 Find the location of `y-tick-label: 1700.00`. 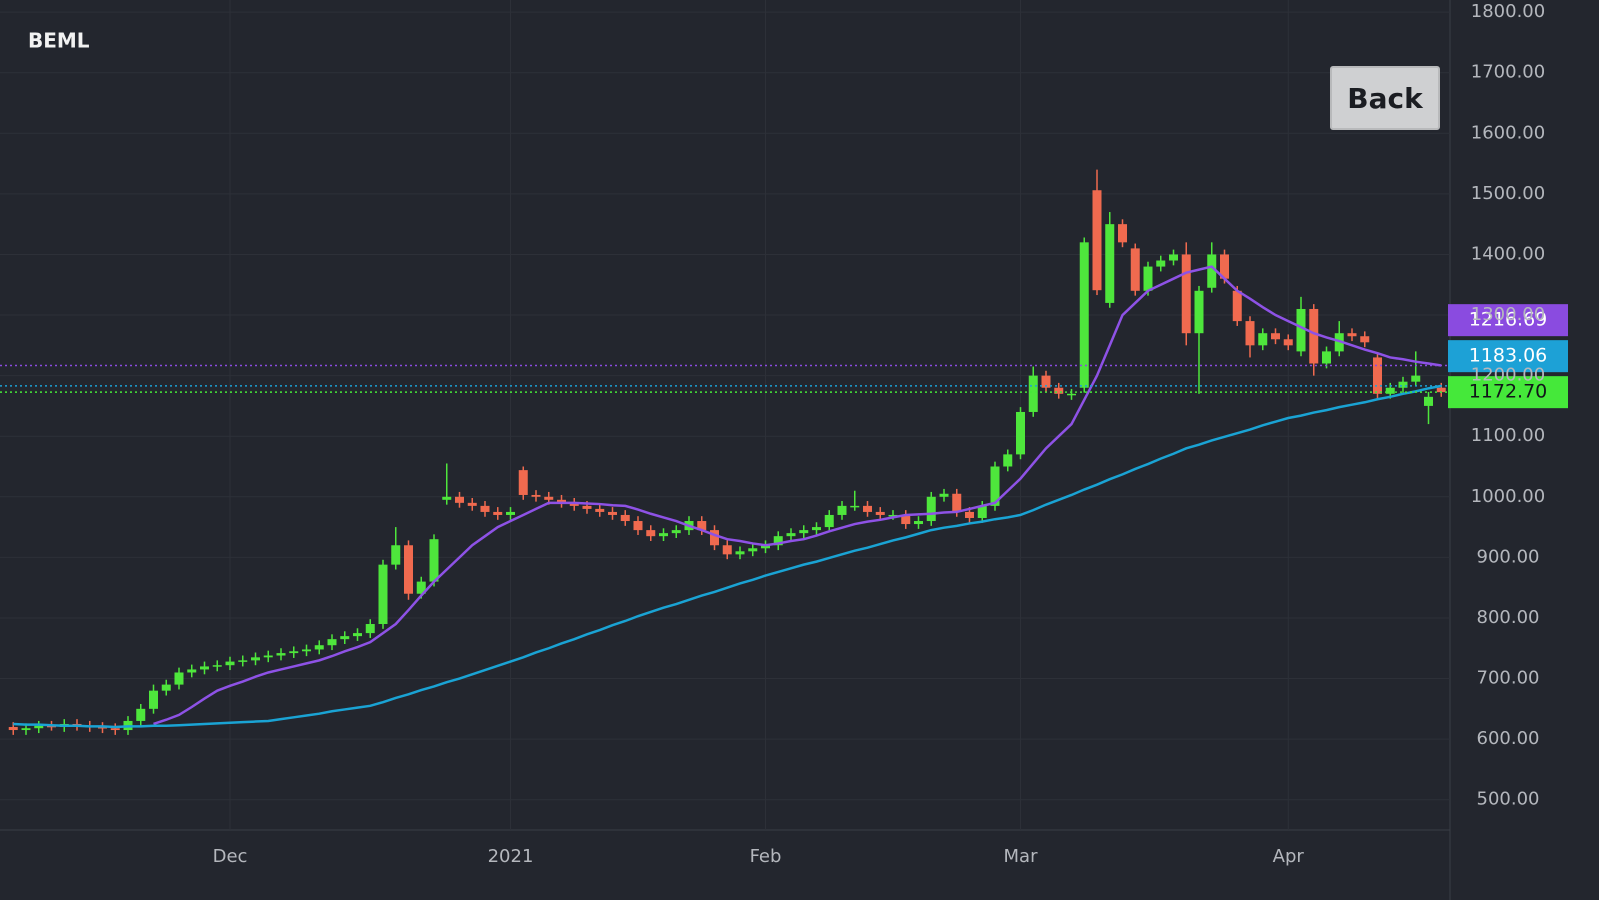

y-tick-label: 1700.00 is located at coordinates (1508, 72).